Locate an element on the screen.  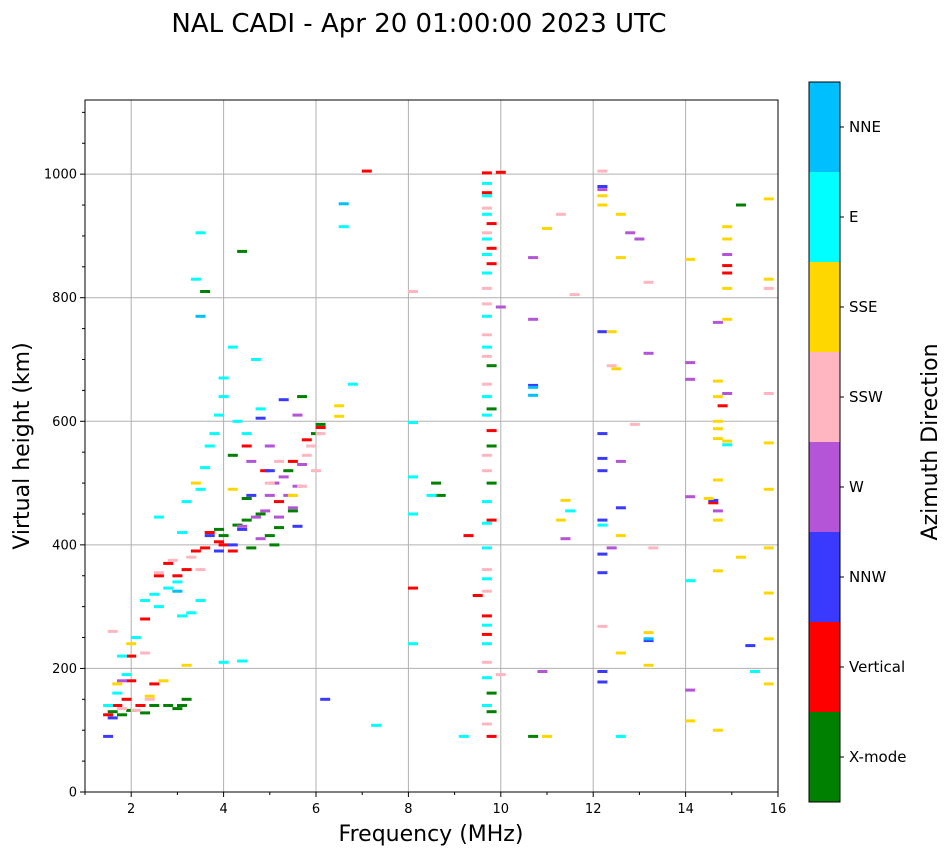
x-tick-label: 8 is located at coordinates (408, 809).